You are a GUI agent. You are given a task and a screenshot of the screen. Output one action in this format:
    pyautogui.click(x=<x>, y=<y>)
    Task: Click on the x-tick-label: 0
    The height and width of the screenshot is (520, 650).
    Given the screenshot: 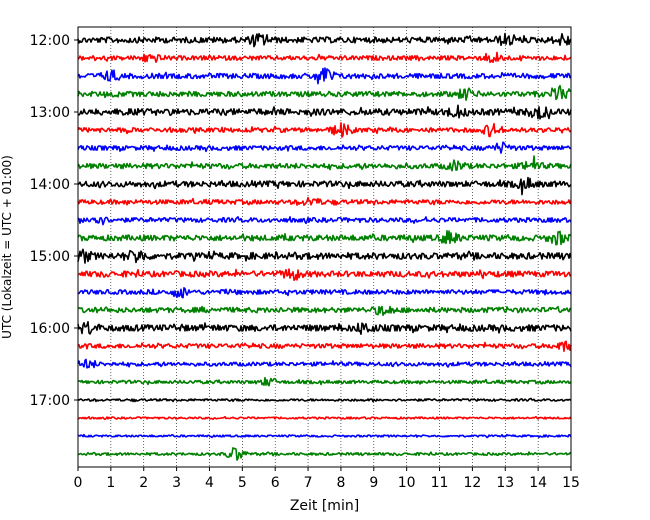 What is the action you would take?
    pyautogui.click(x=78, y=483)
    